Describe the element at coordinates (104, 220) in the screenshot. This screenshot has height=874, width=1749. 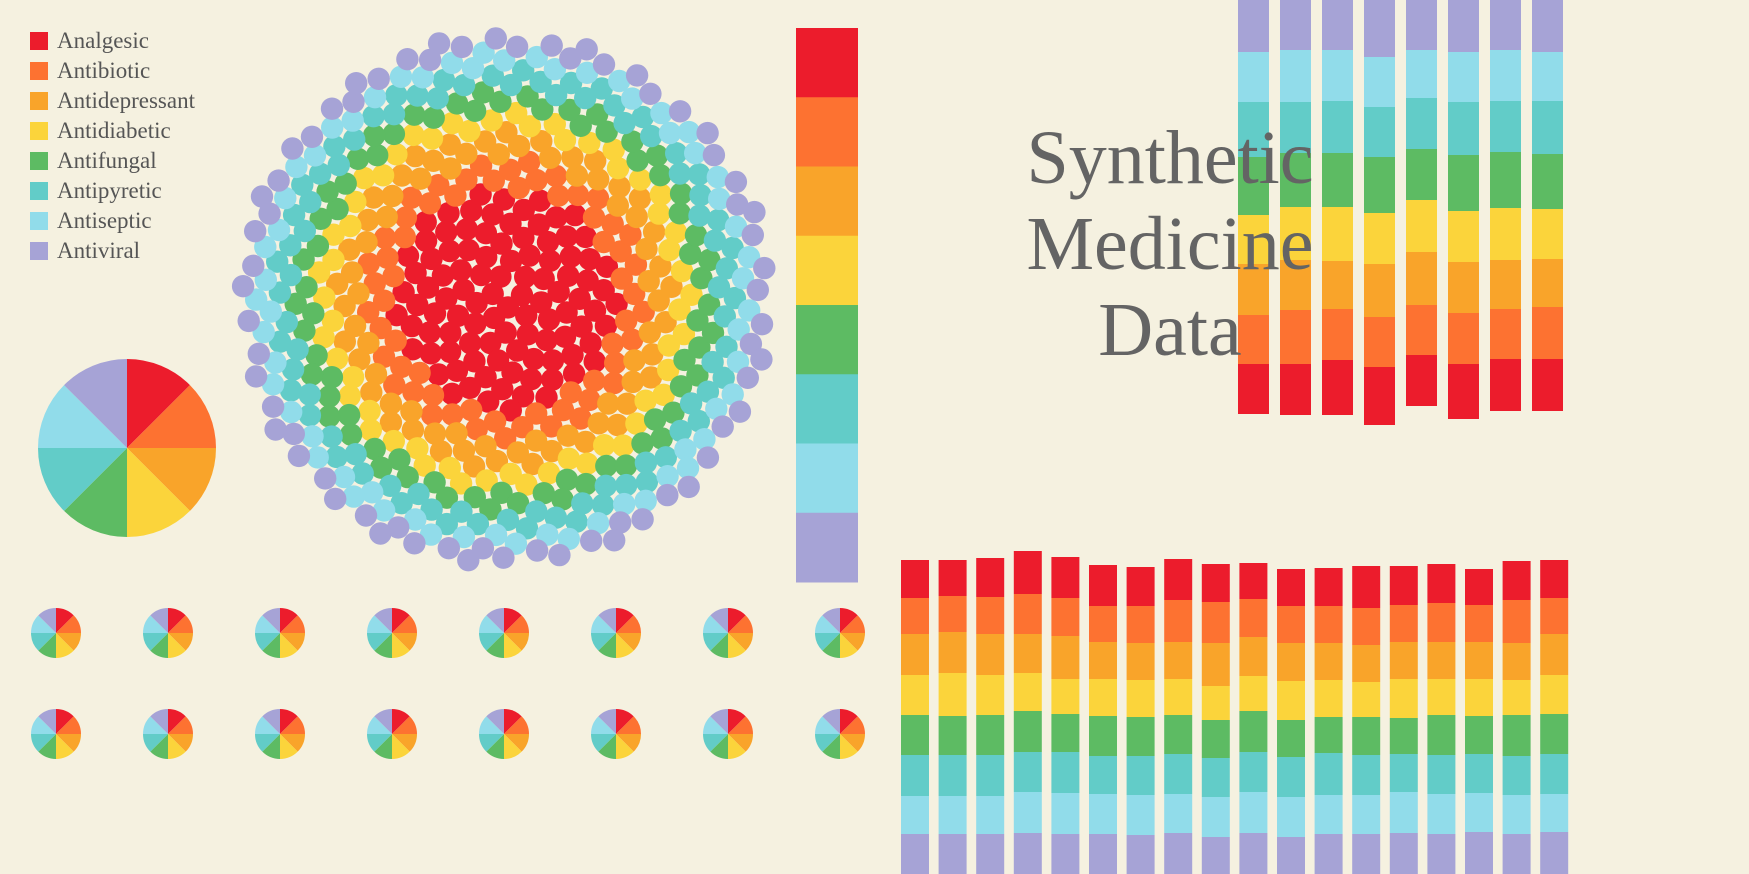
I see `legend-label: Antiseptic` at that location.